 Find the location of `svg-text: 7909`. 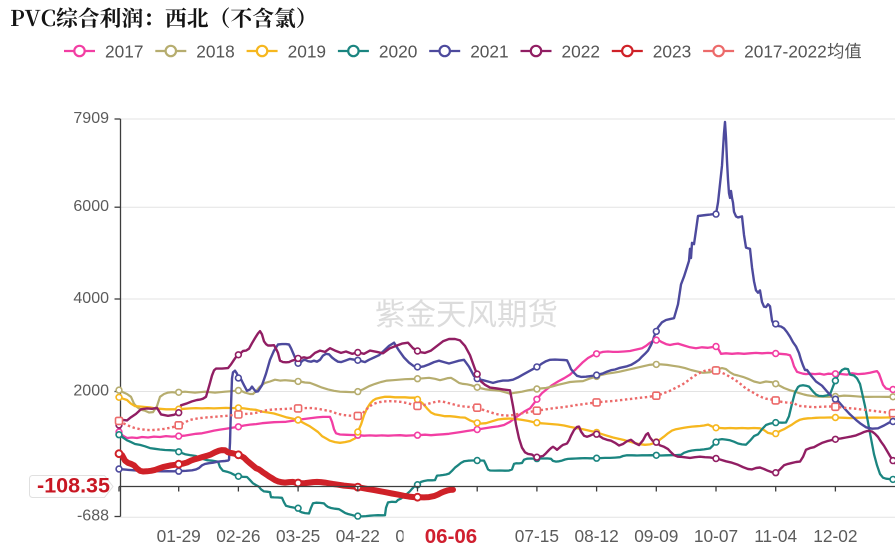

svg-text: 7909 is located at coordinates (91, 118).